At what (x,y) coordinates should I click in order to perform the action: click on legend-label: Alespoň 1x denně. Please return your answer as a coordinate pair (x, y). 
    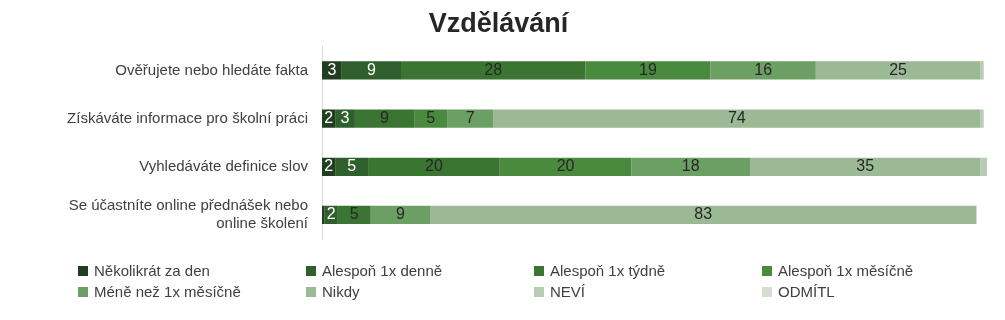
    Looking at the image, I should click on (382, 270).